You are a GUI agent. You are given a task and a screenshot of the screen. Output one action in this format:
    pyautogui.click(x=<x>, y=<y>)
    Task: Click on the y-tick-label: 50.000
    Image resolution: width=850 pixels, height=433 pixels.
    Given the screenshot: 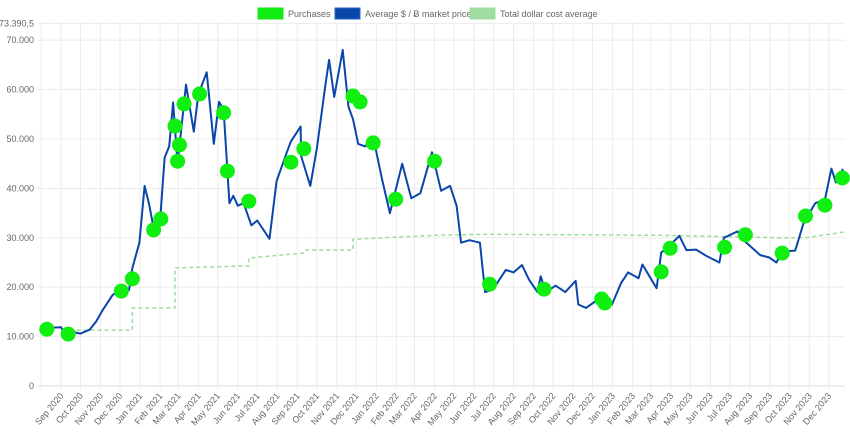 What is the action you would take?
    pyautogui.click(x=20, y=139)
    